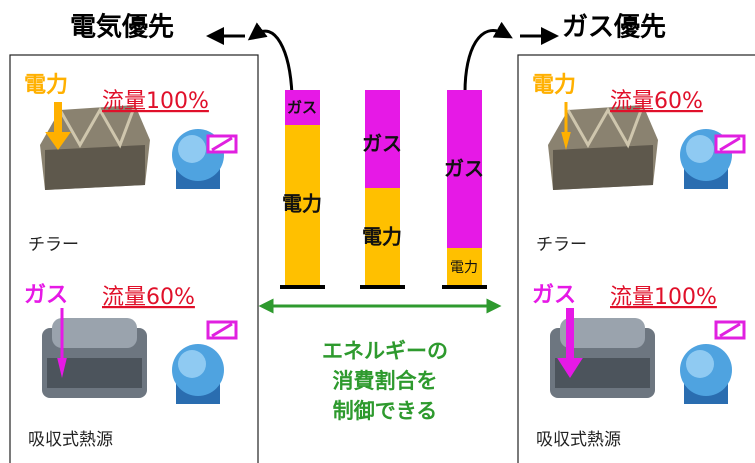 The height and width of the screenshot is (463, 755). What do you see at coordinates (122, 27) in the screenshot?
I see `title-left: 電気優先` at bounding box center [122, 27].